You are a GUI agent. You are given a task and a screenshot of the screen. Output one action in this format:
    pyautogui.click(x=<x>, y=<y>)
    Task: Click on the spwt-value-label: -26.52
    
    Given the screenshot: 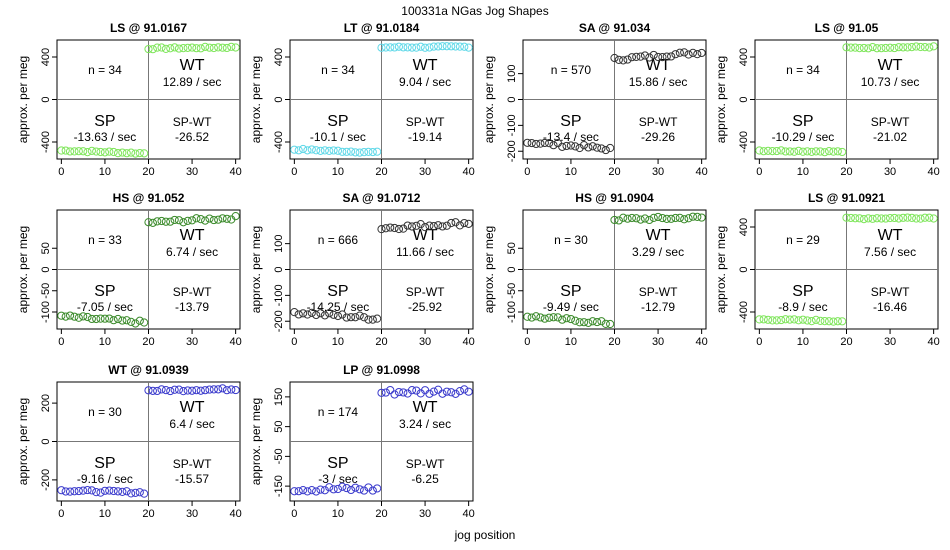 What is the action you would take?
    pyautogui.click(x=192, y=137)
    